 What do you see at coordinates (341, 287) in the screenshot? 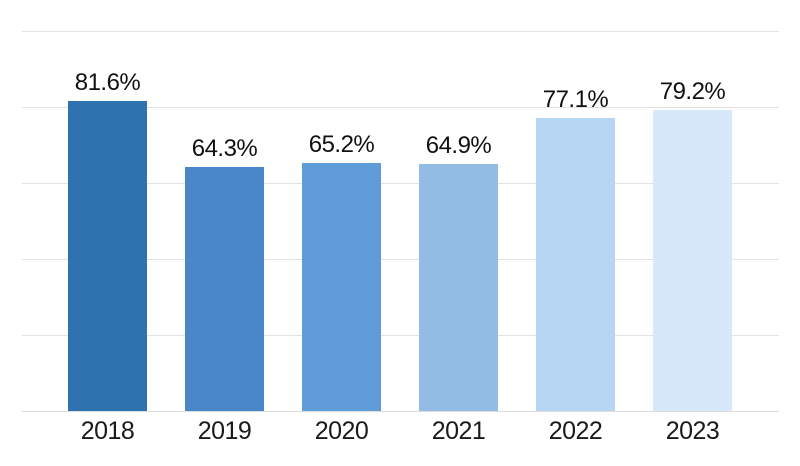
I see `bar-2020` at bounding box center [341, 287].